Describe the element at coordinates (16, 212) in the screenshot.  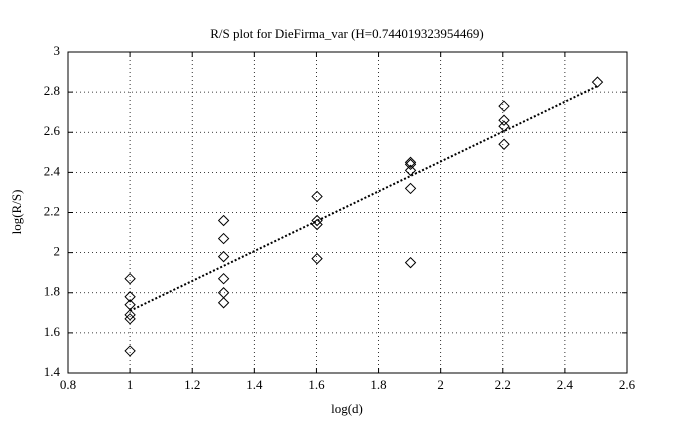
I see `y-axis-label: log(R/S)` at that location.